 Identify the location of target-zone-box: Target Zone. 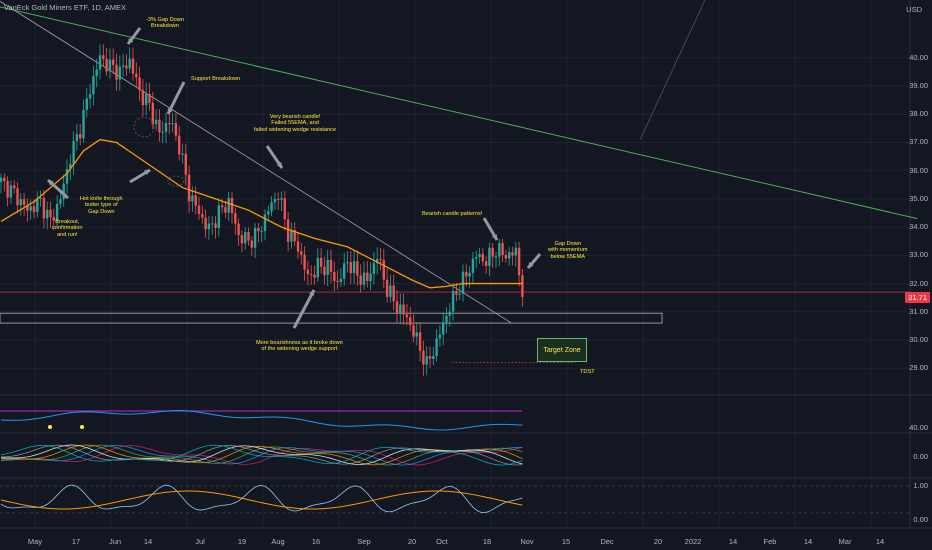
(562, 350).